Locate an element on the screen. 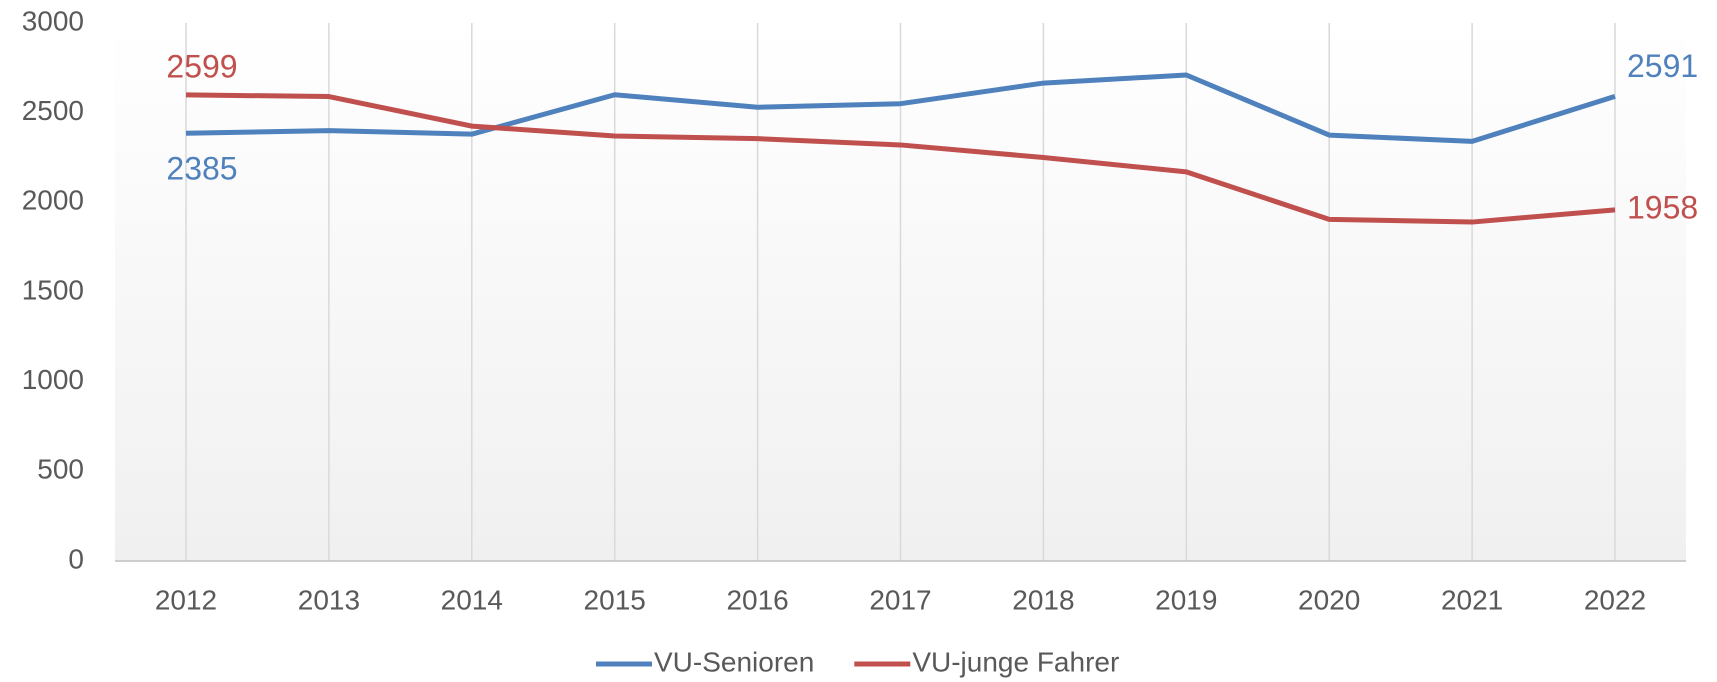 The width and height of the screenshot is (1717, 682). x-tick-label: 2020 is located at coordinates (1329, 599).